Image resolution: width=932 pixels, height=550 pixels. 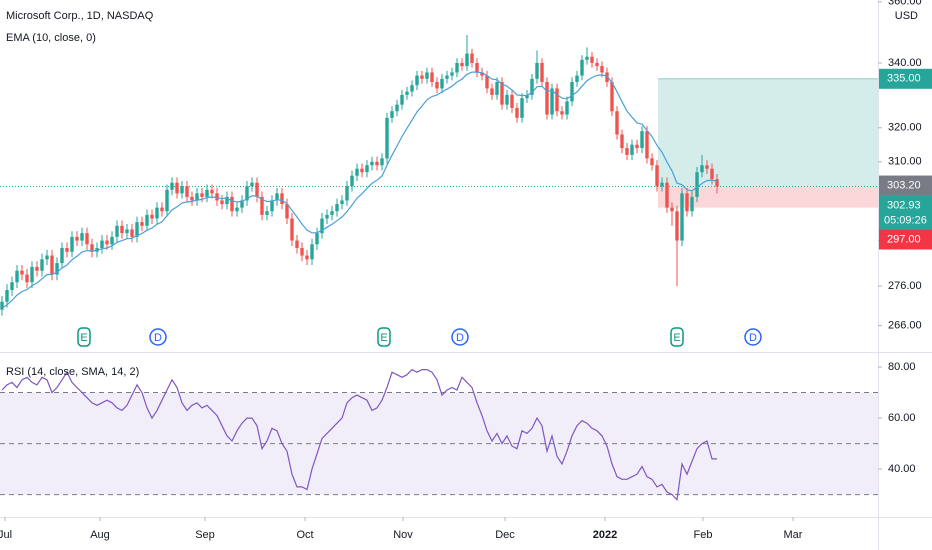 What do you see at coordinates (905, 212) in the screenshot?
I see `price-label-box` at bounding box center [905, 212].